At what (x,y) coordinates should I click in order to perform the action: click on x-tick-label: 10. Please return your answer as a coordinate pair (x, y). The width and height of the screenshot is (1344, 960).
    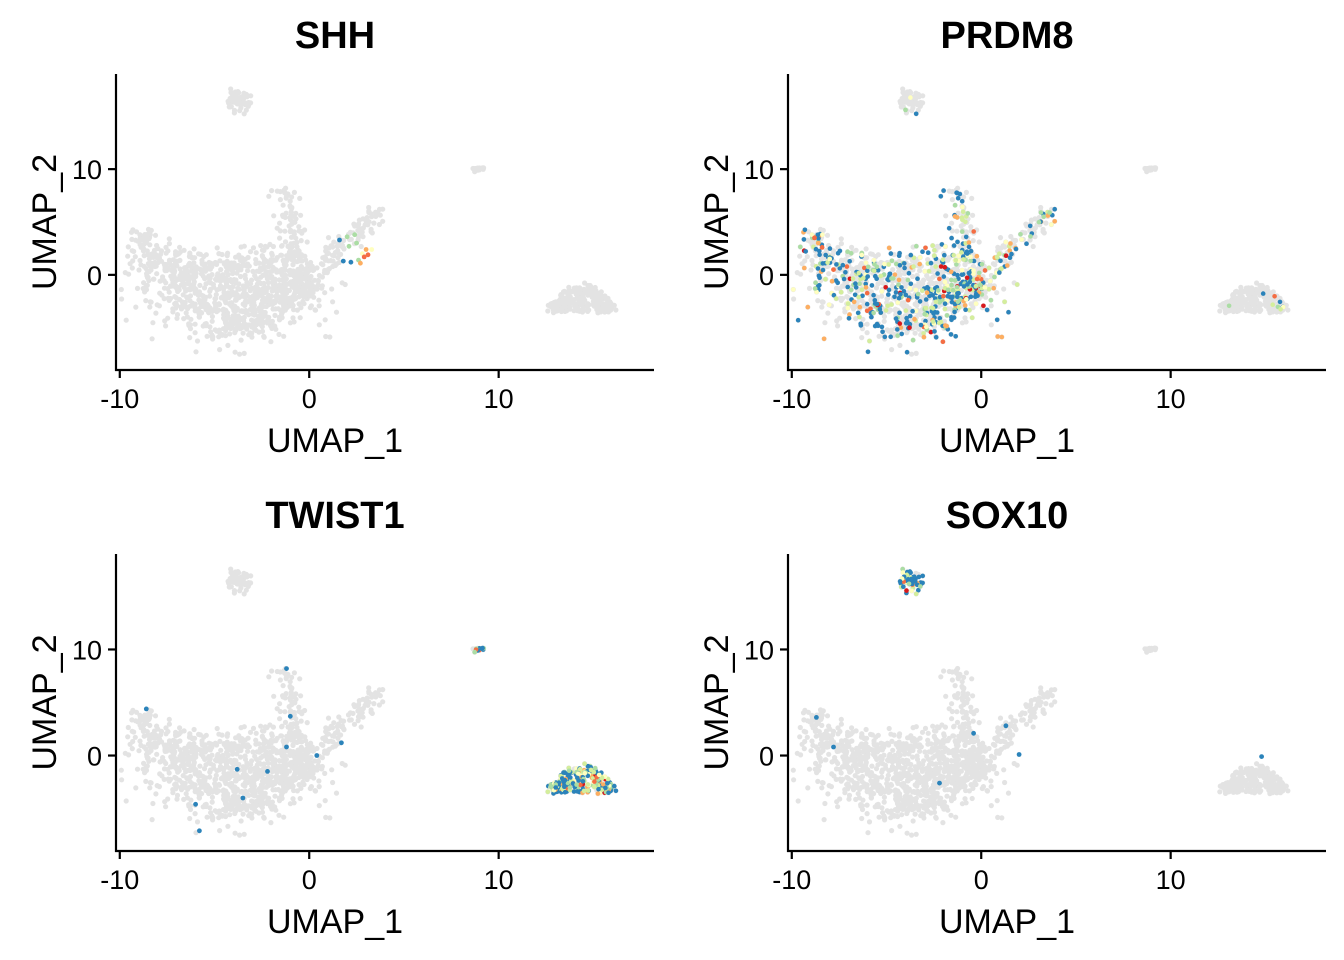
    Looking at the image, I should click on (499, 399).